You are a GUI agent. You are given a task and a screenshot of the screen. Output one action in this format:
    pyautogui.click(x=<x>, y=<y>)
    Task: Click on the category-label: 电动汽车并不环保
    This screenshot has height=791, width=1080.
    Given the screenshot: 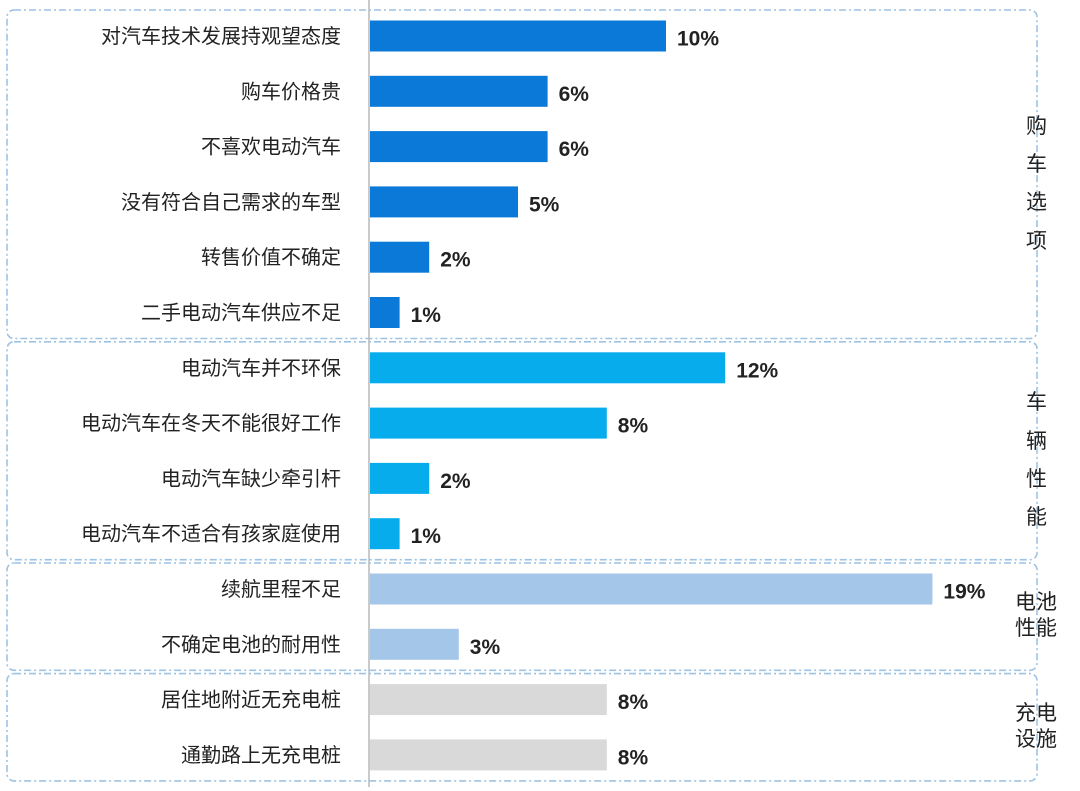 What is the action you would take?
    pyautogui.click(x=261, y=368)
    